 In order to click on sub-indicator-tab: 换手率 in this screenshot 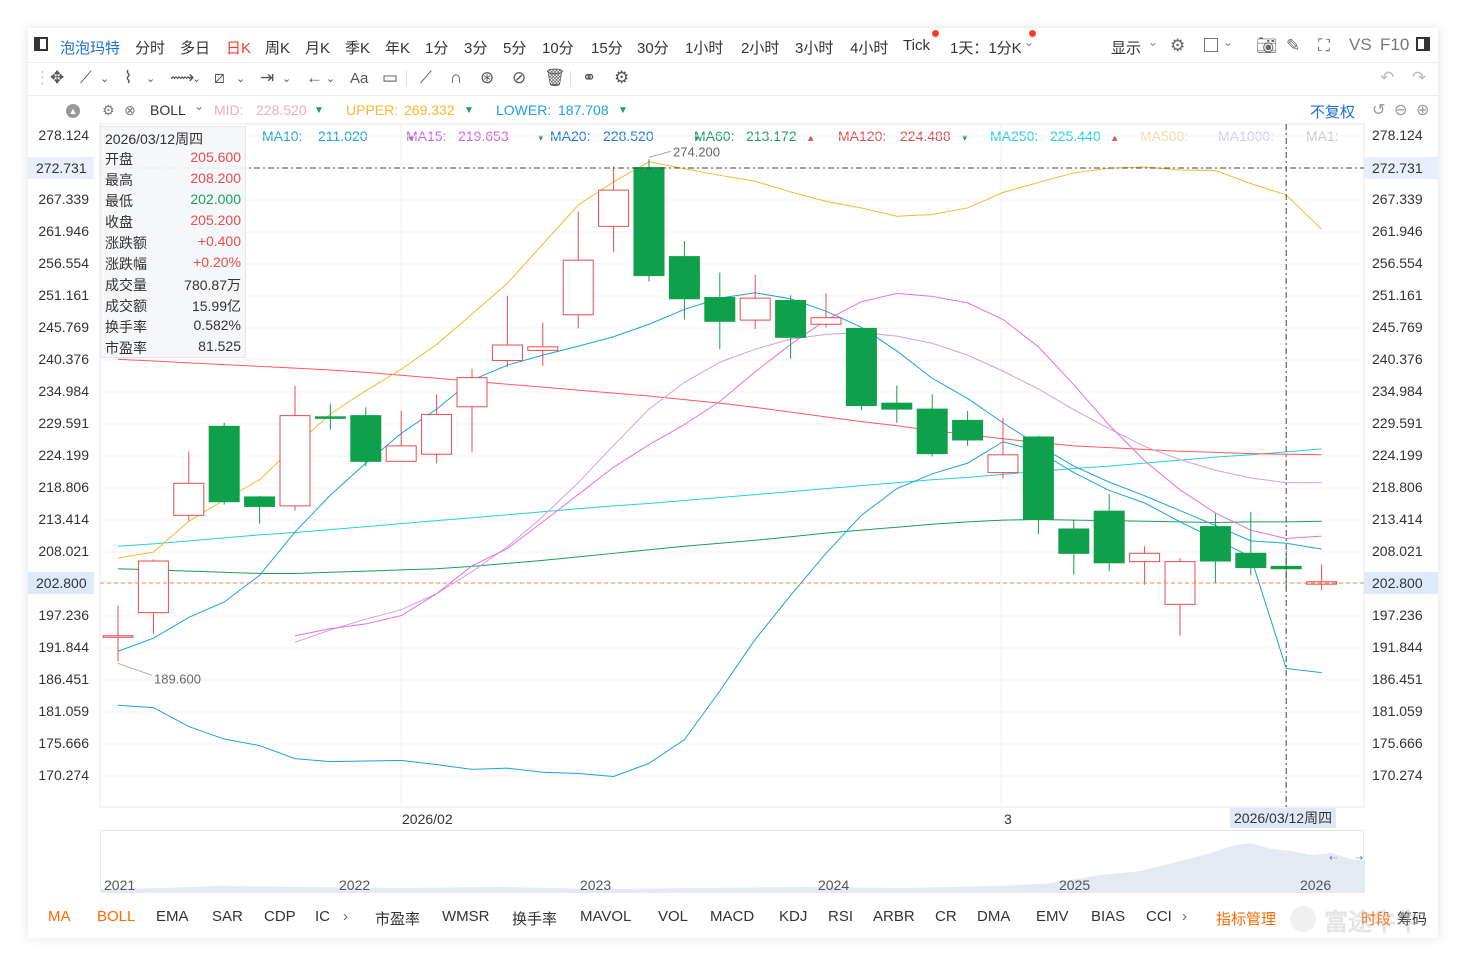, I will do `click(535, 919)`.